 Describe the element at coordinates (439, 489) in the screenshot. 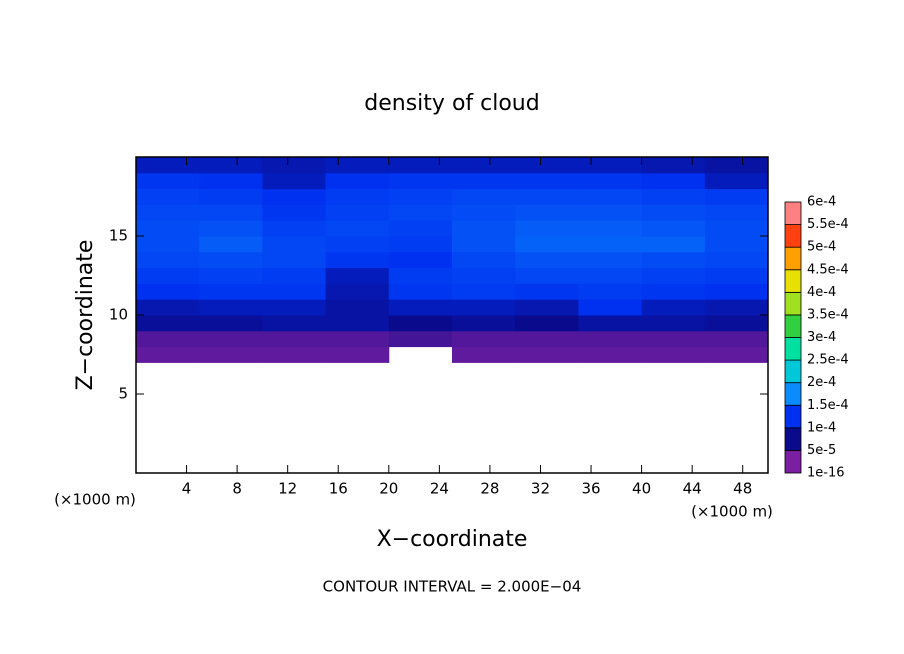

I see `x-tick-label: 24` at that location.